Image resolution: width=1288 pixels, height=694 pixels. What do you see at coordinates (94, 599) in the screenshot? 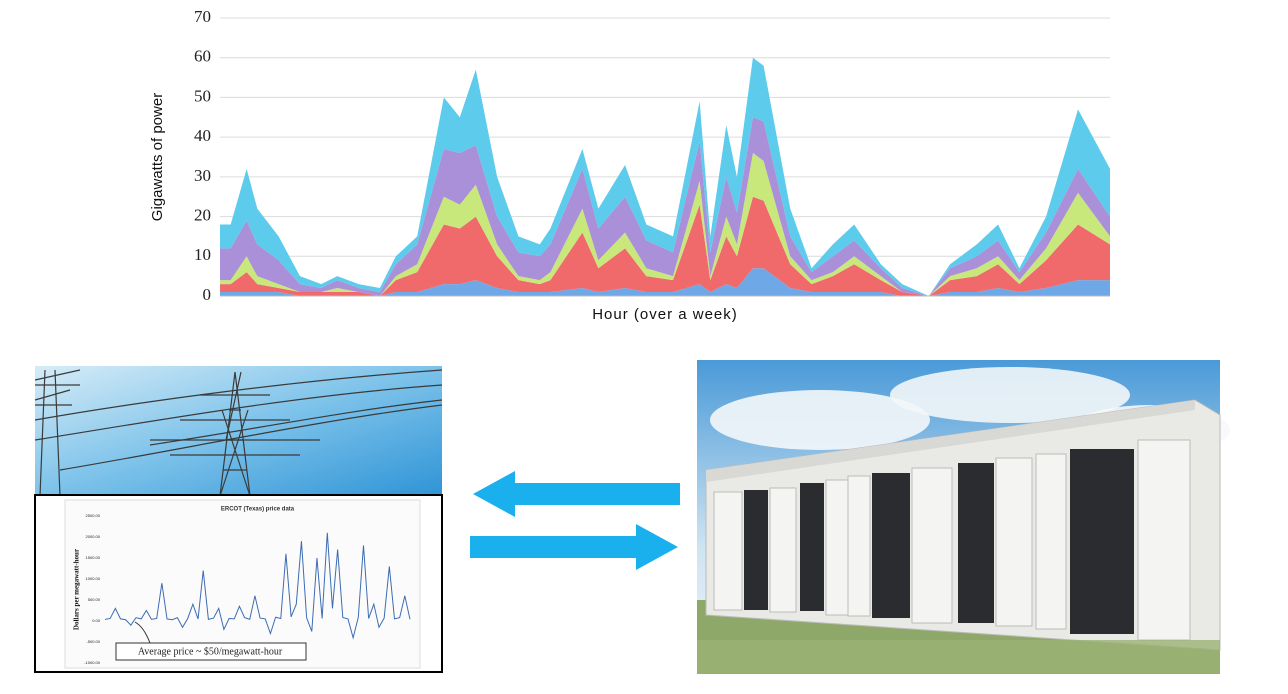
I see `y-tick-label: 500.00` at bounding box center [94, 599].